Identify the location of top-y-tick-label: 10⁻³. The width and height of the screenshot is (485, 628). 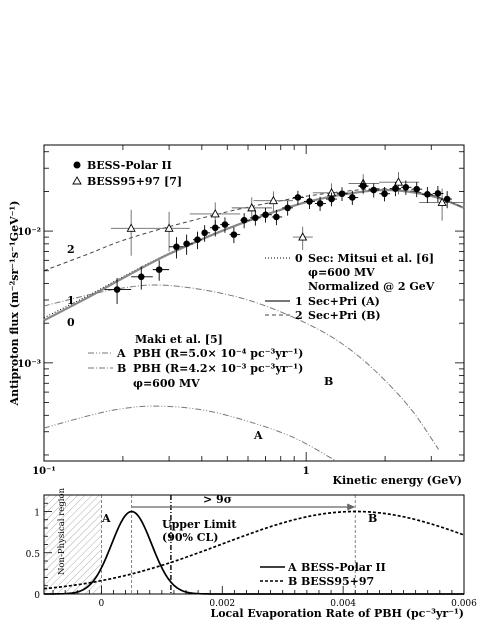
(29, 364).